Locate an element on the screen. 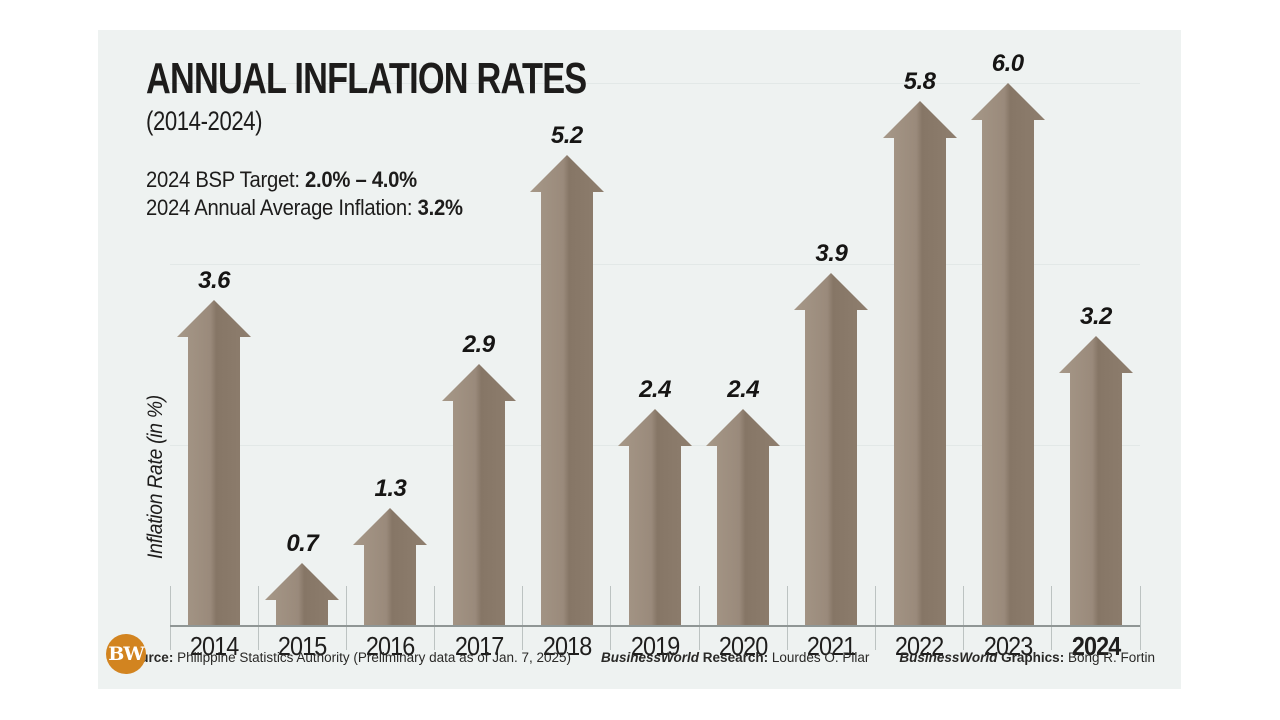 This screenshot has width=1280, height=720. x-axis-label-2015: 2015 is located at coordinates (302, 646).